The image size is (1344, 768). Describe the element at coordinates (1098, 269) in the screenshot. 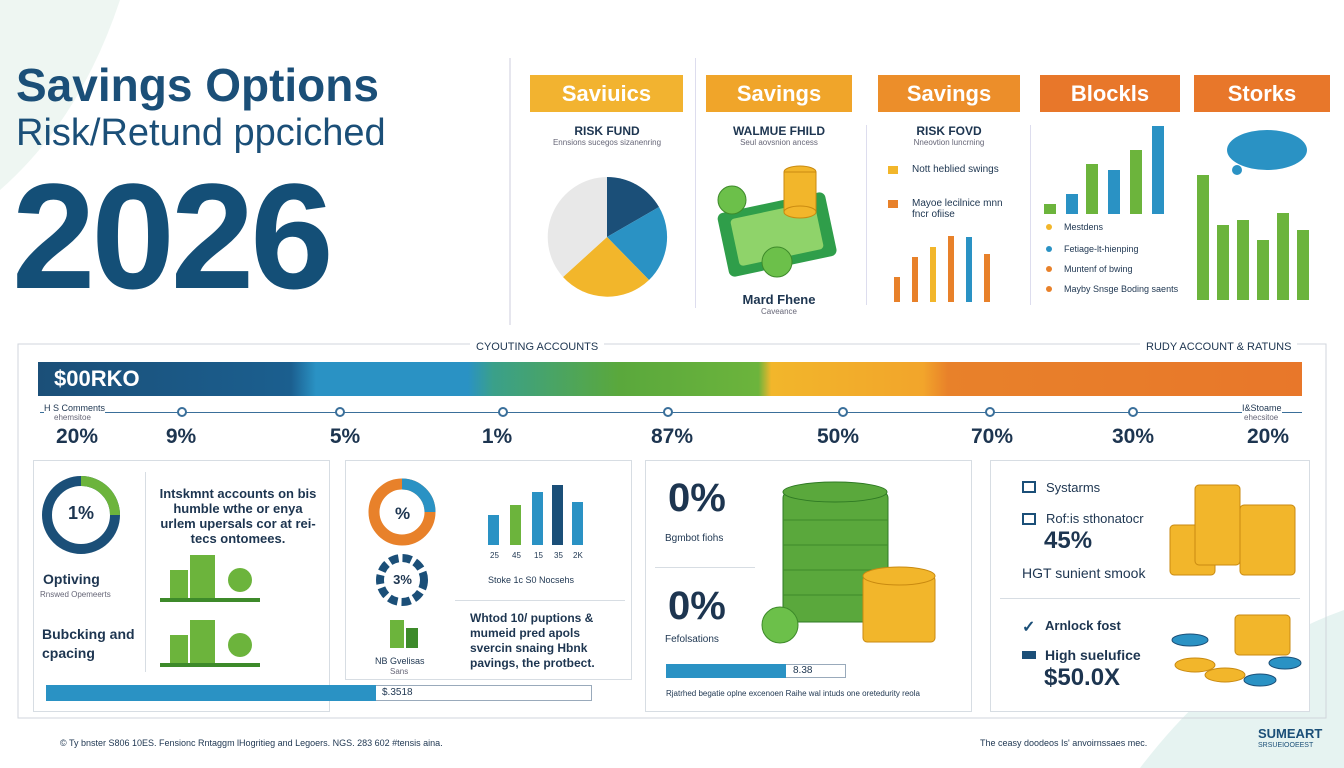

I see `panel-item: Muntenf of bwing` at that location.